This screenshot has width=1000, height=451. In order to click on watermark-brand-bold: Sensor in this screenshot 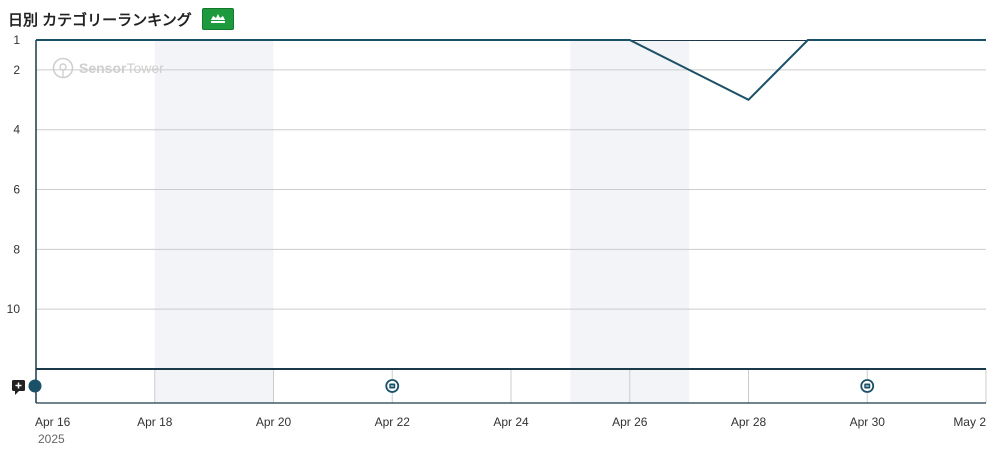, I will do `click(103, 68)`.